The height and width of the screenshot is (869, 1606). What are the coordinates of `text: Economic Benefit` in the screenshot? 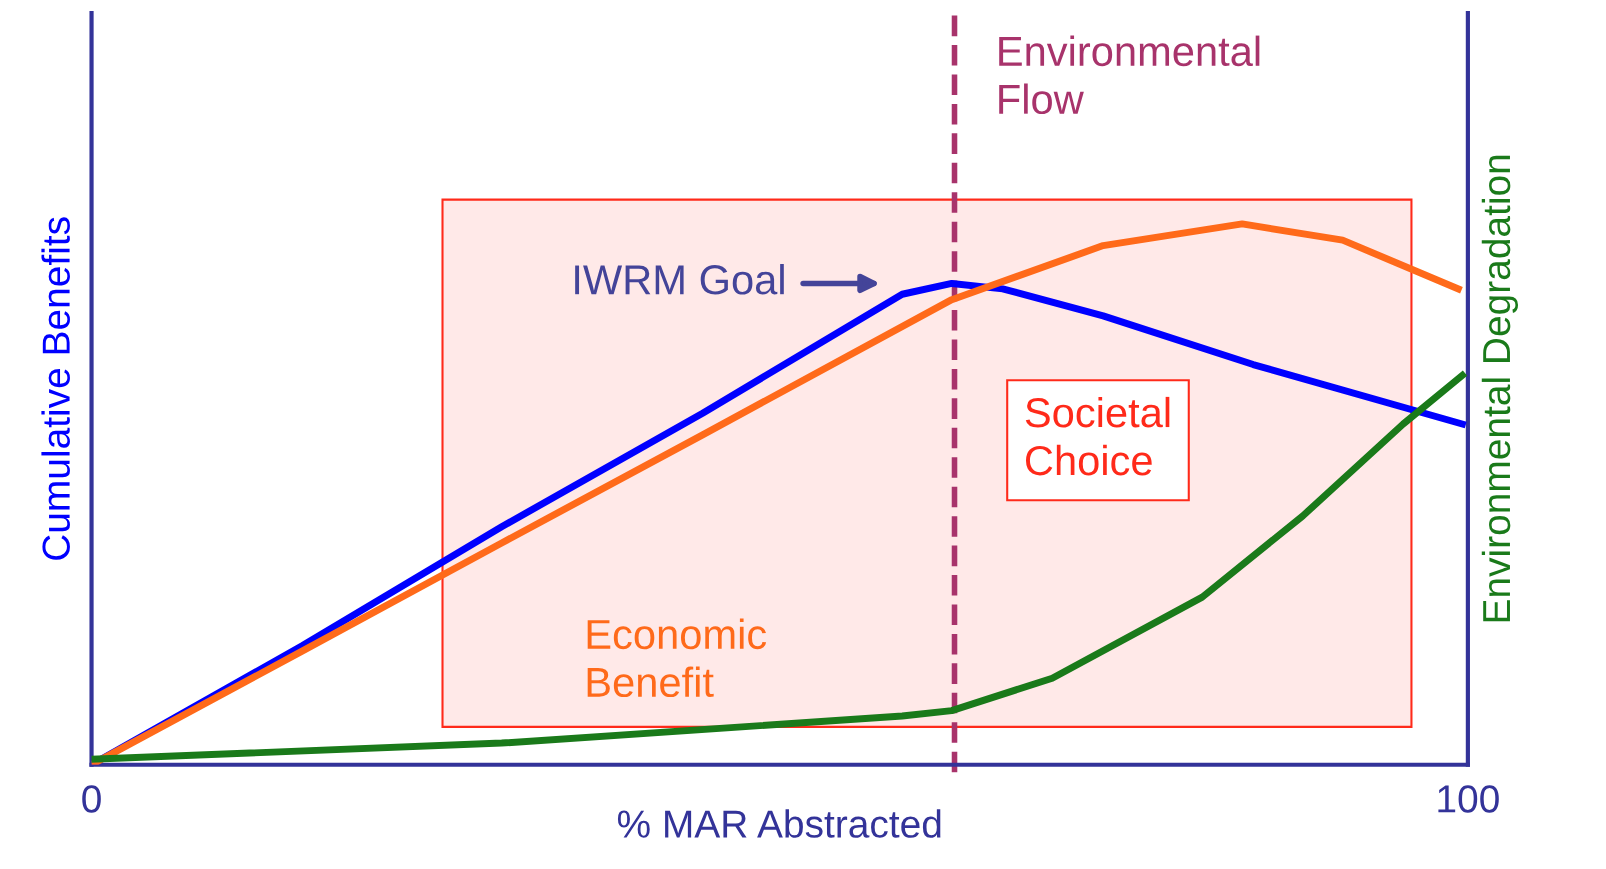 It's located at (677, 658).